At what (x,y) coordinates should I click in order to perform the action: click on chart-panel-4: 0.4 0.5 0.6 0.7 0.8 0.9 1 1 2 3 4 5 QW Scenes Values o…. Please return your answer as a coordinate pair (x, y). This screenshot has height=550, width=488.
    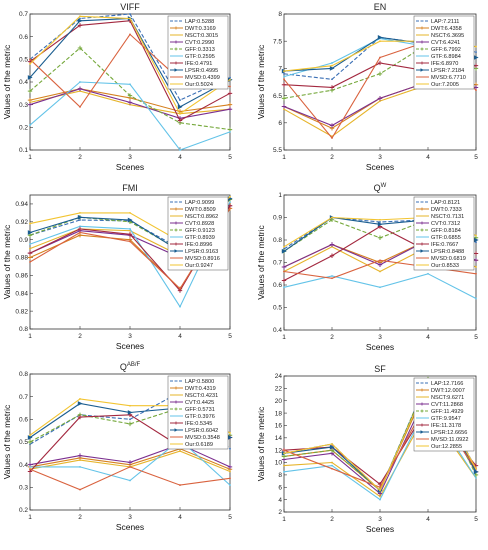
    Looking at the image, I should click on (367, 267).